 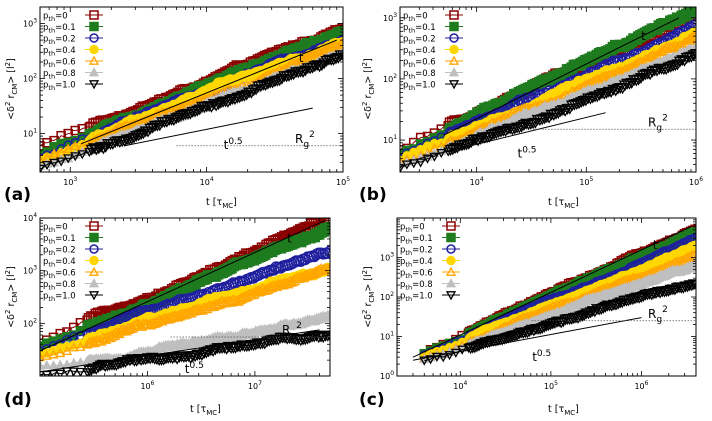 What do you see at coordinates (368, 297) in the screenshot?
I see `y-axis-label: <δ2 rCM> [l2]` at bounding box center [368, 297].